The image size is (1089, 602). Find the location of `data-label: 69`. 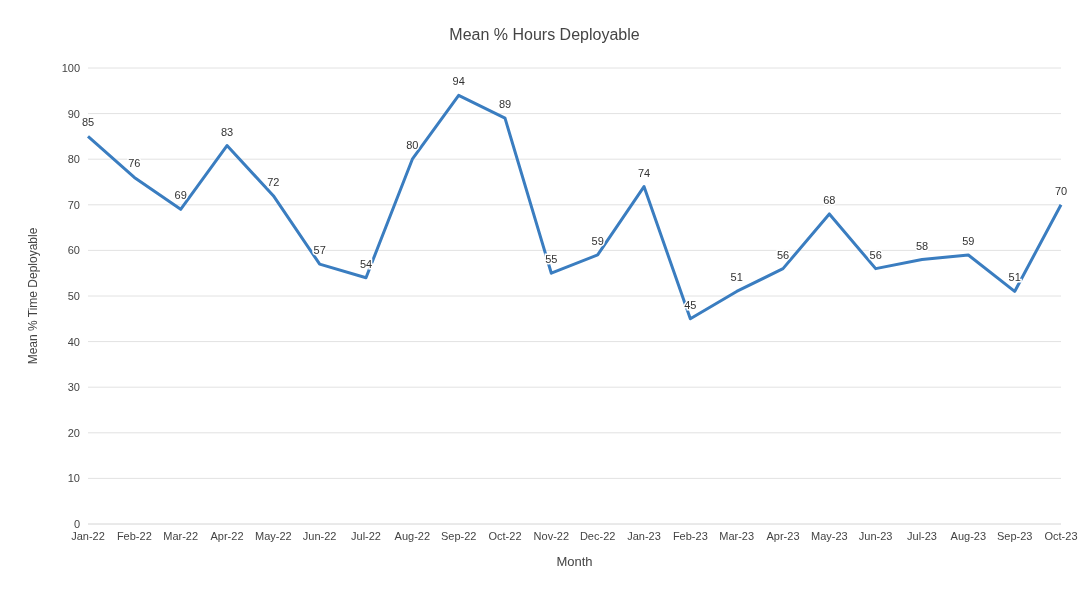

data-label: 69 is located at coordinates (180, 195).